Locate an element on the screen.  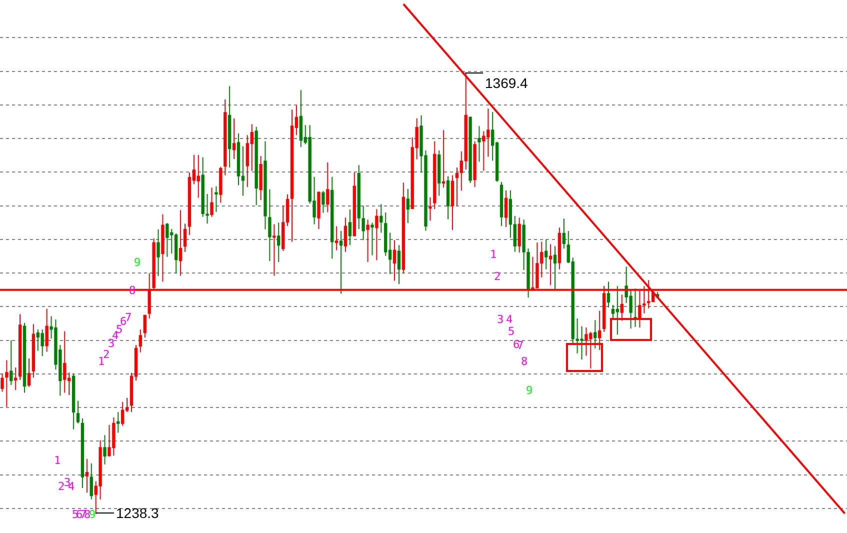
annotation: 8 is located at coordinates (87, 514).